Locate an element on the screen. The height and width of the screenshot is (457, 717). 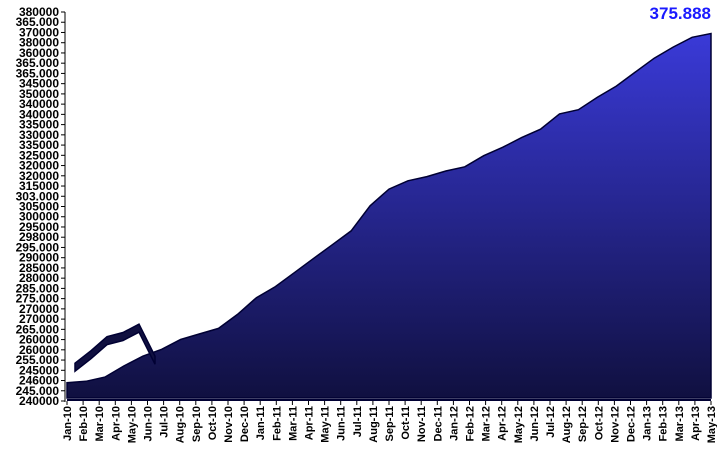
y-tick: 370000 is located at coordinates (42, 32).